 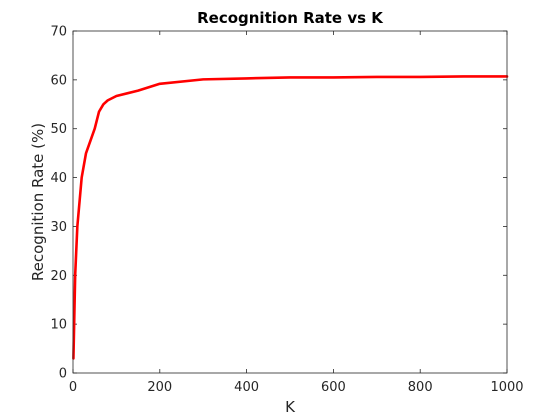 I want to click on x-tick-label: 400, so click(x=246, y=387).